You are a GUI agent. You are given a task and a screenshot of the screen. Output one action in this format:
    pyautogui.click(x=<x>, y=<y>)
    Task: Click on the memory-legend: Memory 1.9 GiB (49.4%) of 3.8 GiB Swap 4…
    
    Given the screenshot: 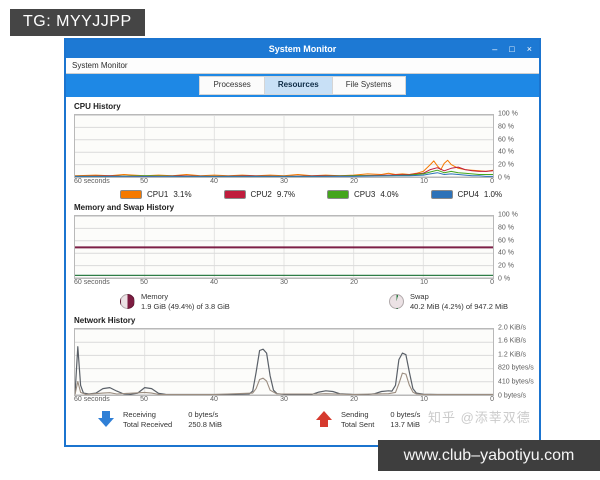 What is the action you would take?
    pyautogui.click(x=304, y=302)
    